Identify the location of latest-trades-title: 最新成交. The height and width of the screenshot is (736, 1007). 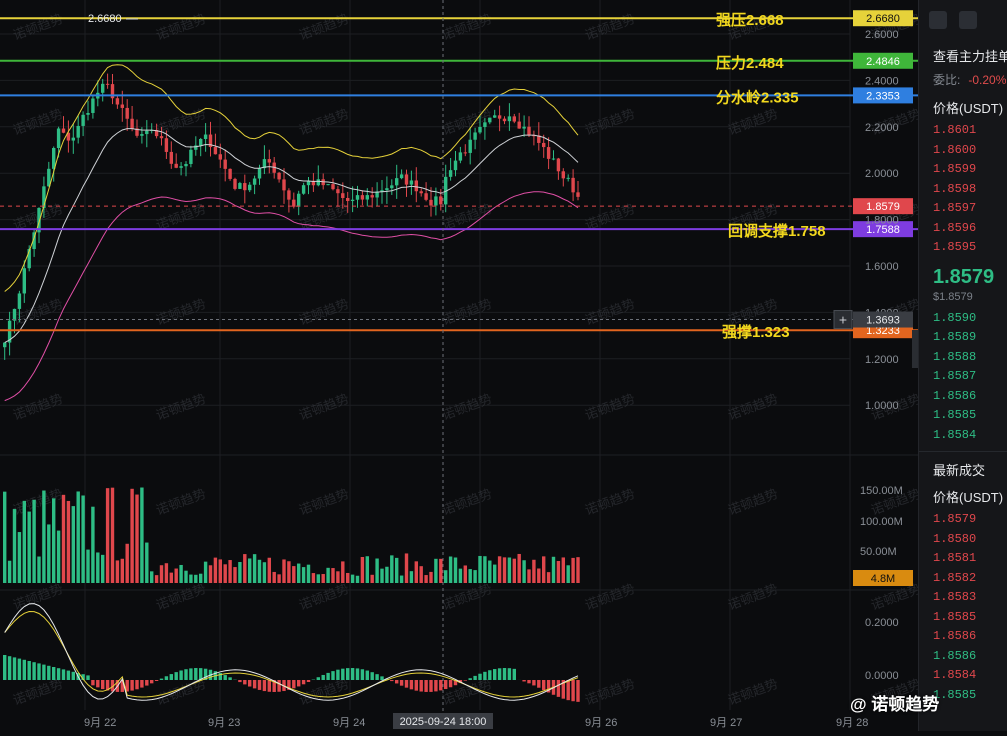
(963, 467).